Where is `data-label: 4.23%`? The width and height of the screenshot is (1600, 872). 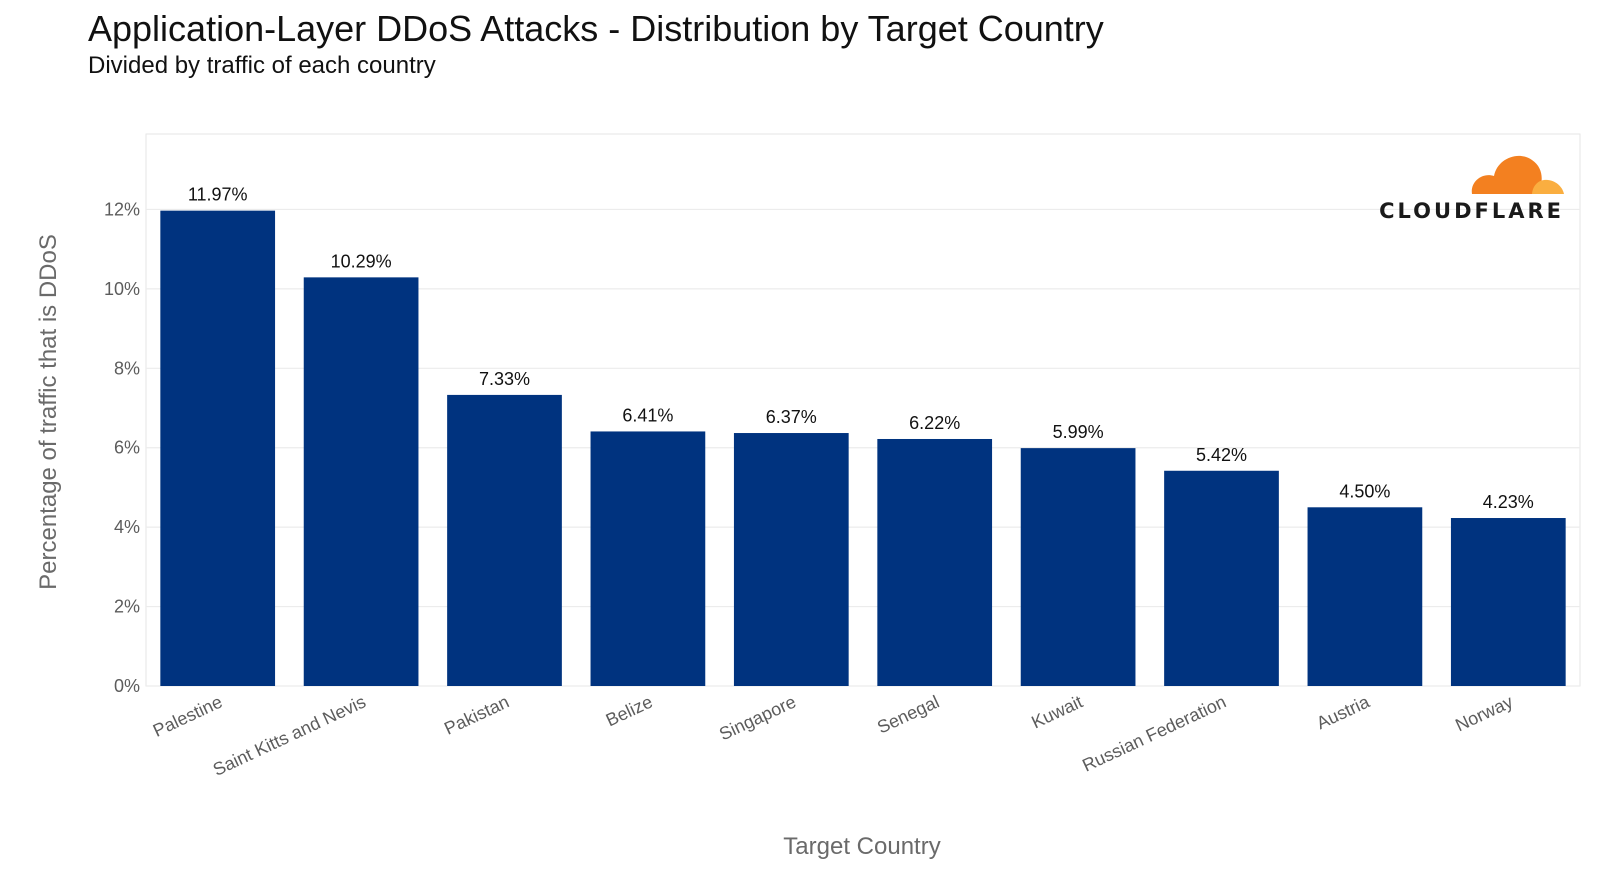
data-label: 4.23% is located at coordinates (1508, 502).